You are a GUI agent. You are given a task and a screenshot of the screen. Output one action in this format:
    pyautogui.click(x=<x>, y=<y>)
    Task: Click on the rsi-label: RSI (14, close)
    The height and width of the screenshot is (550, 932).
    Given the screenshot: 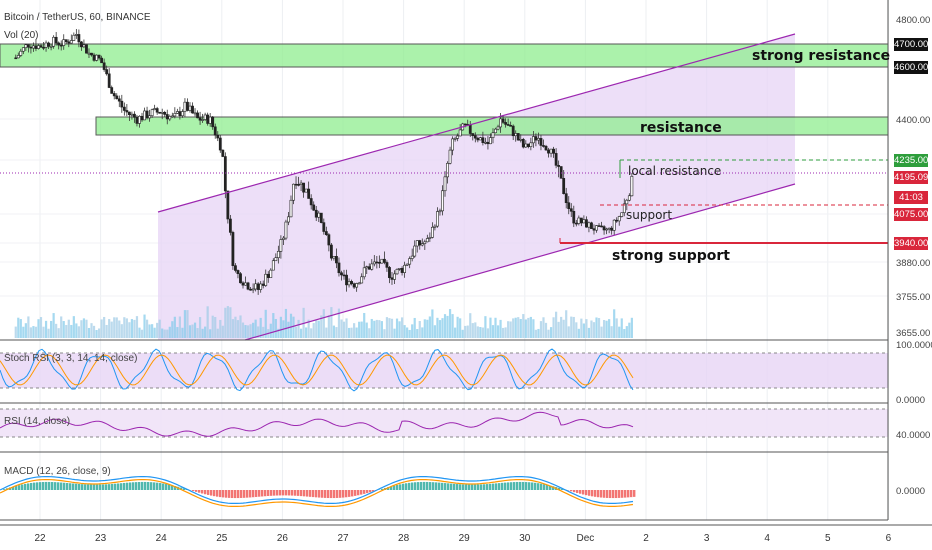 What is the action you would take?
    pyautogui.click(x=37, y=421)
    